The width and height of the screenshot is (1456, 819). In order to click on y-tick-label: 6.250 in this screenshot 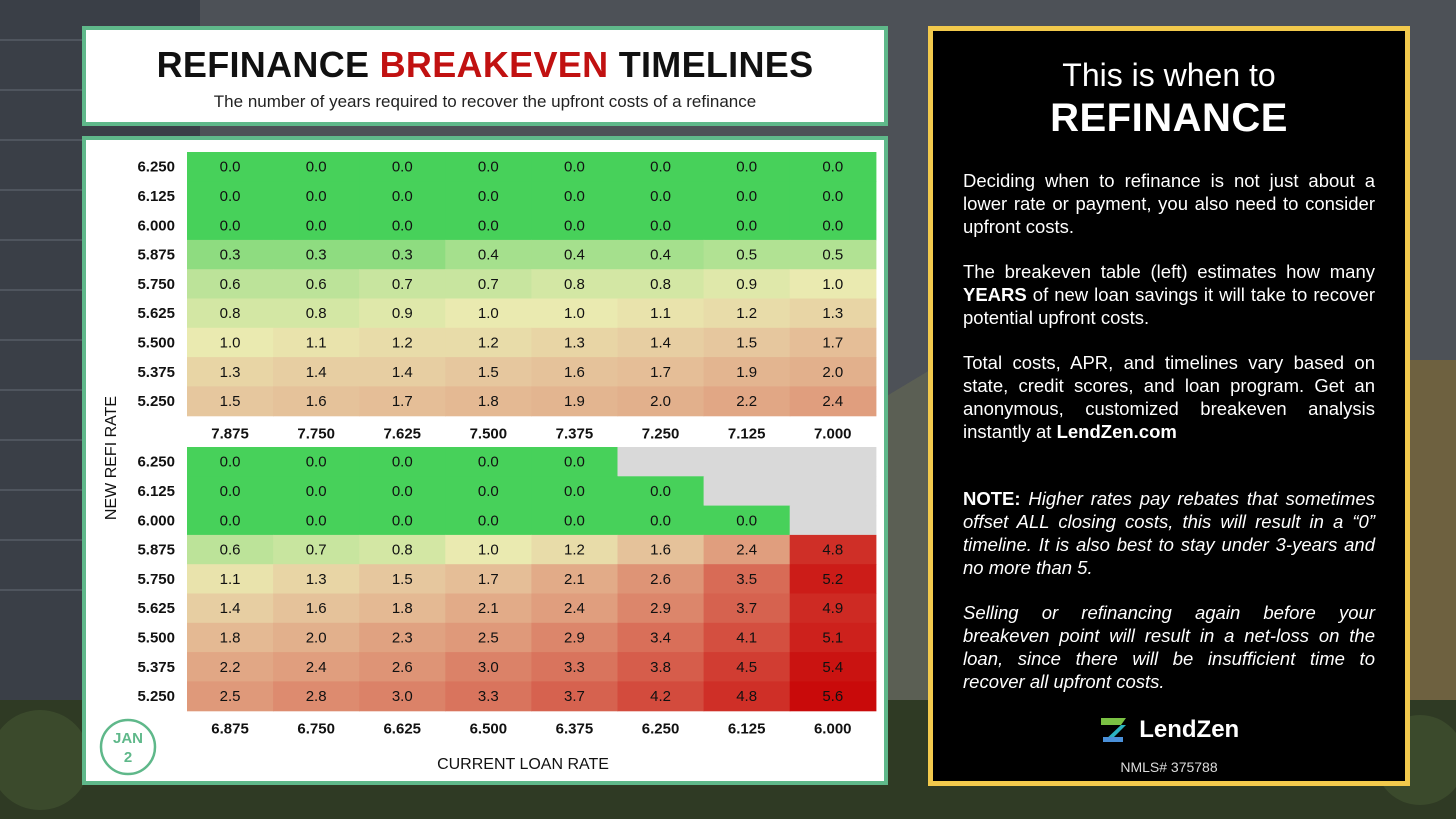, I will do `click(156, 167)`.